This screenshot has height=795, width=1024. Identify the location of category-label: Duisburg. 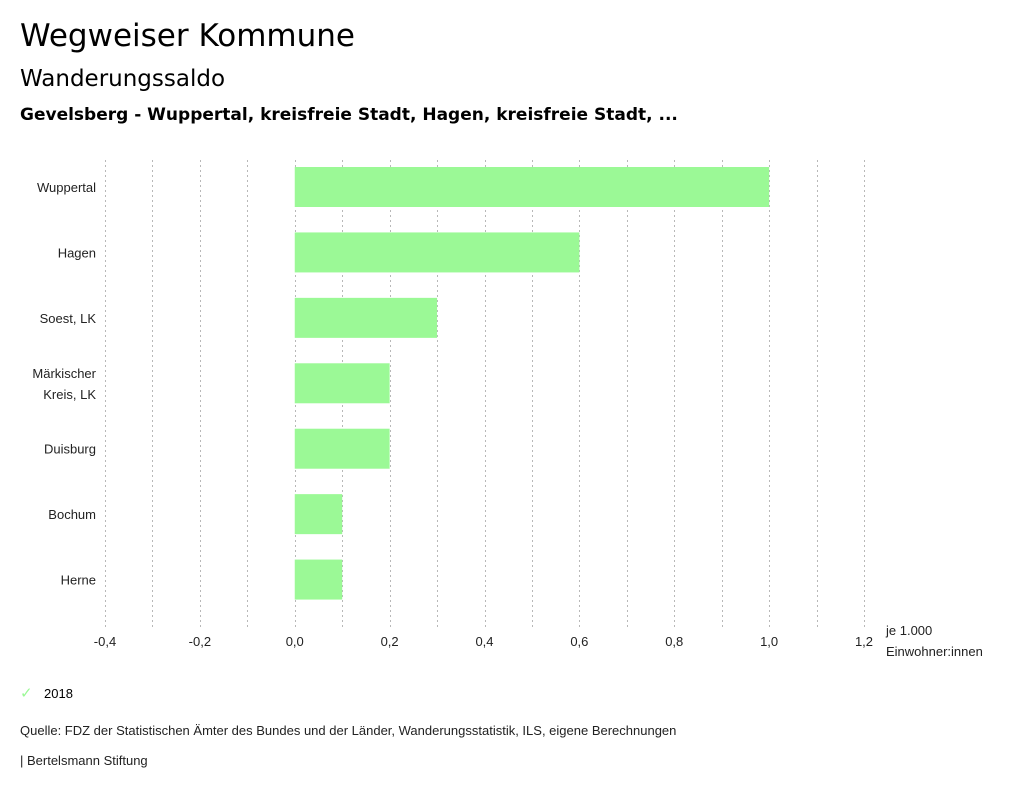
(70, 449).